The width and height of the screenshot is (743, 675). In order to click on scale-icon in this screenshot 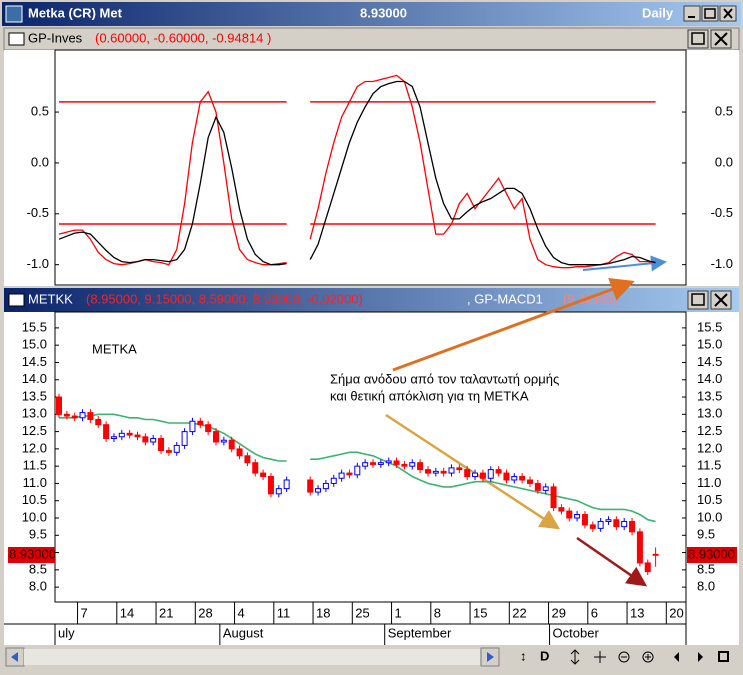, I will do `click(575, 657)`.